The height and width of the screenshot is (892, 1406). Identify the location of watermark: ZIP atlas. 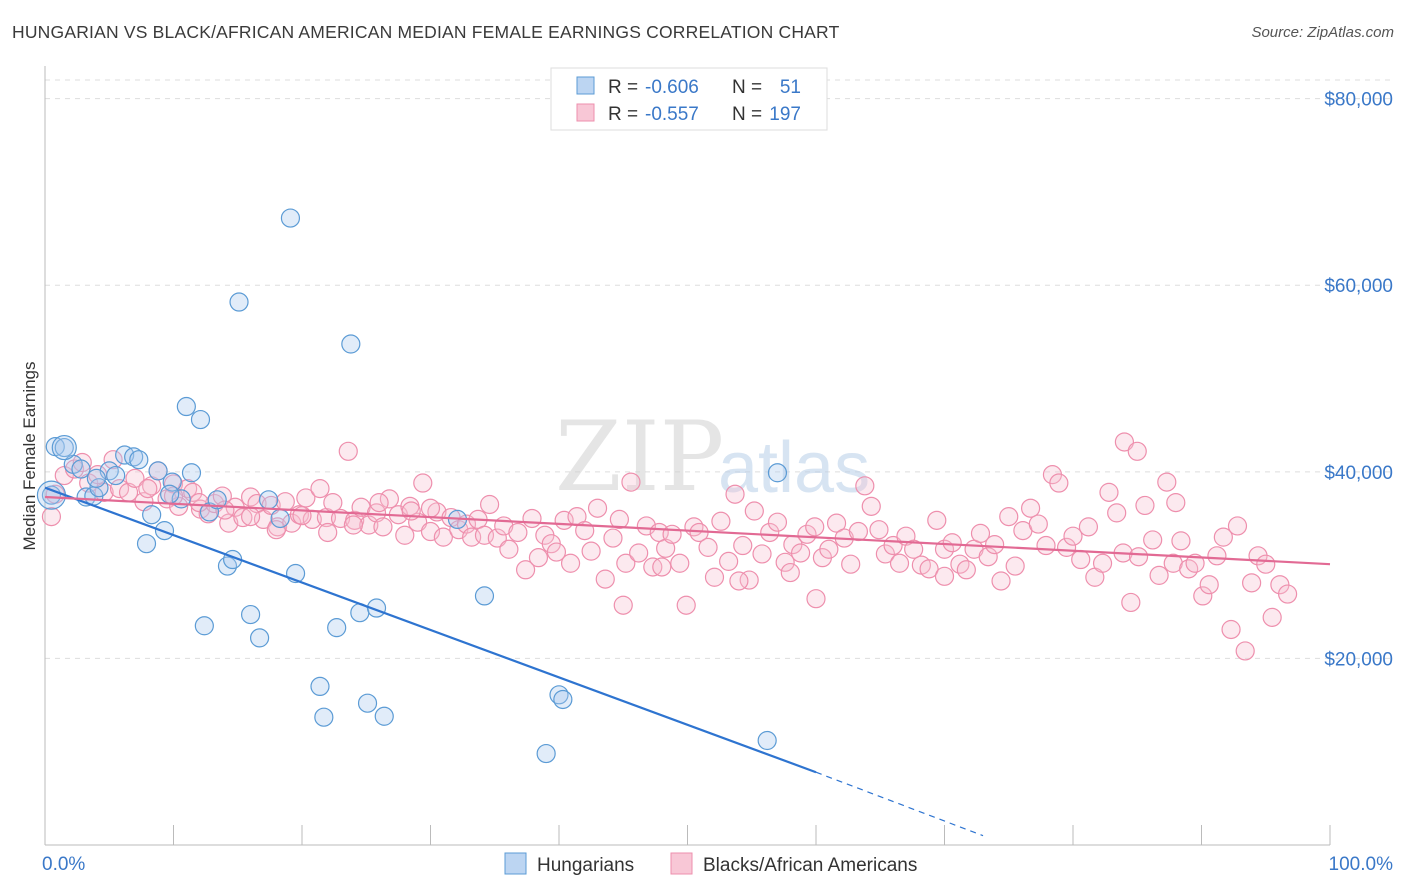
(712, 457).